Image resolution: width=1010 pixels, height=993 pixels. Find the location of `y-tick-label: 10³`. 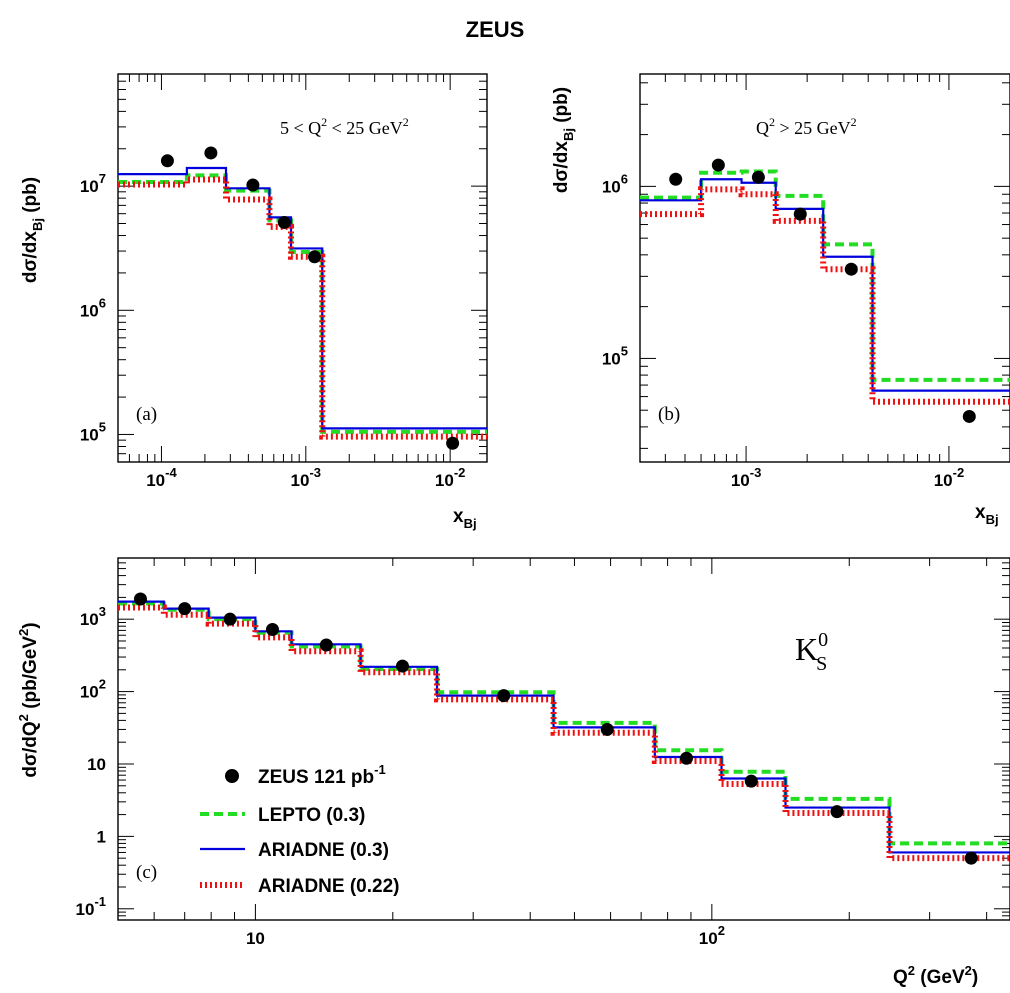

y-tick-label: 10³ is located at coordinates (93, 616).